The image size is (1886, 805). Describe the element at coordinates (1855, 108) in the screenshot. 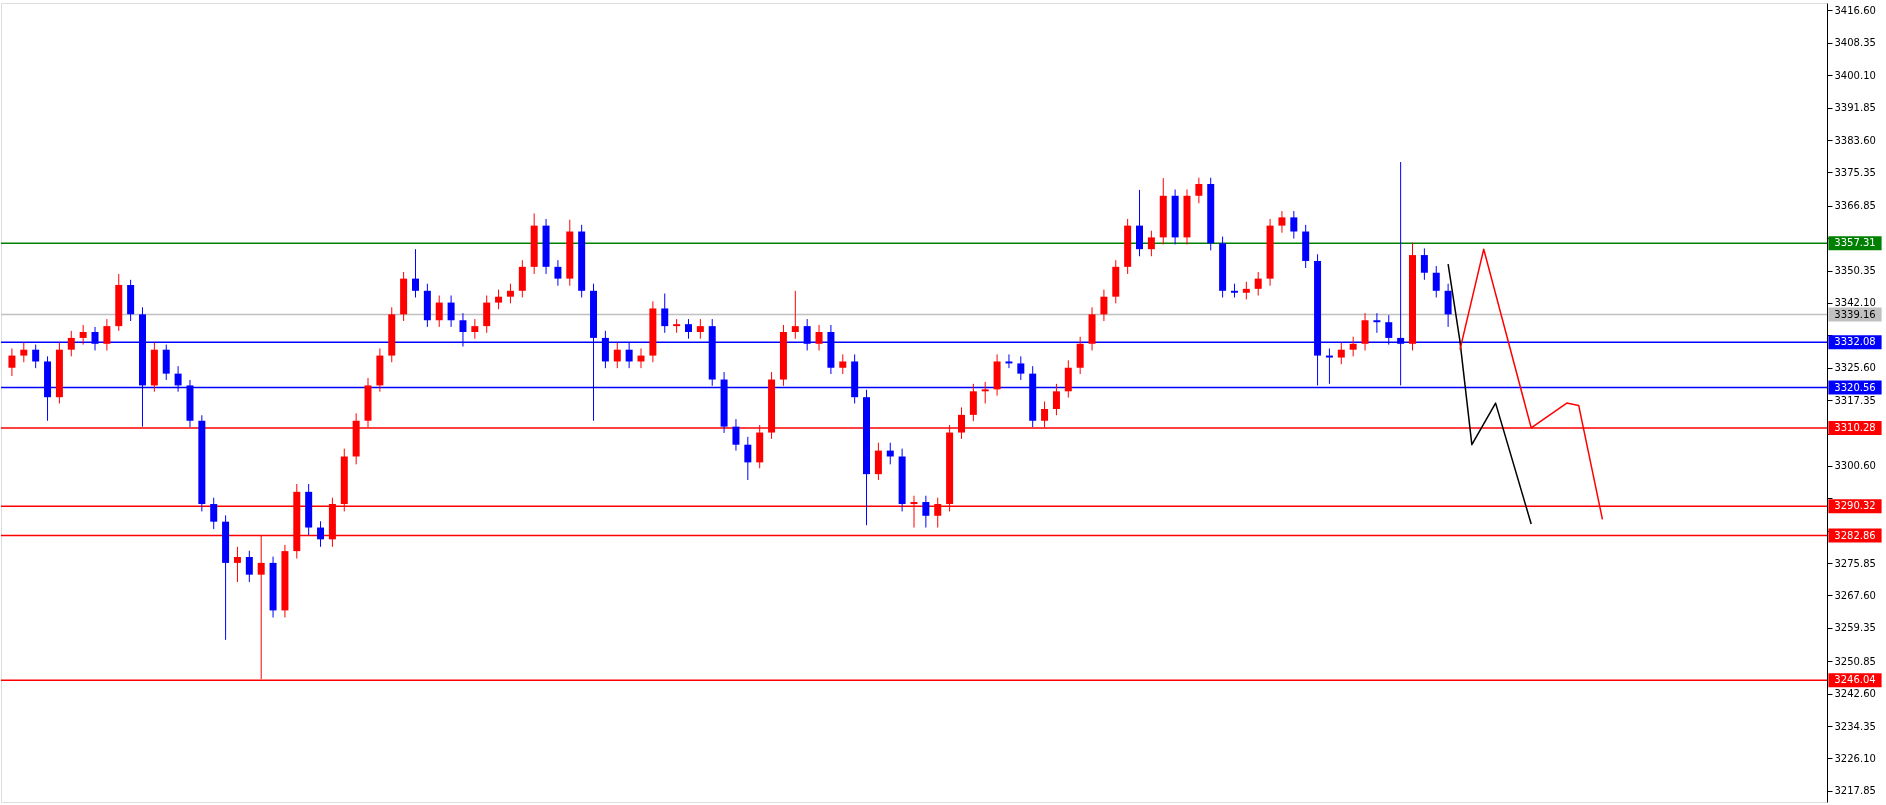

I see `y-tick-label: 3391.85` at that location.